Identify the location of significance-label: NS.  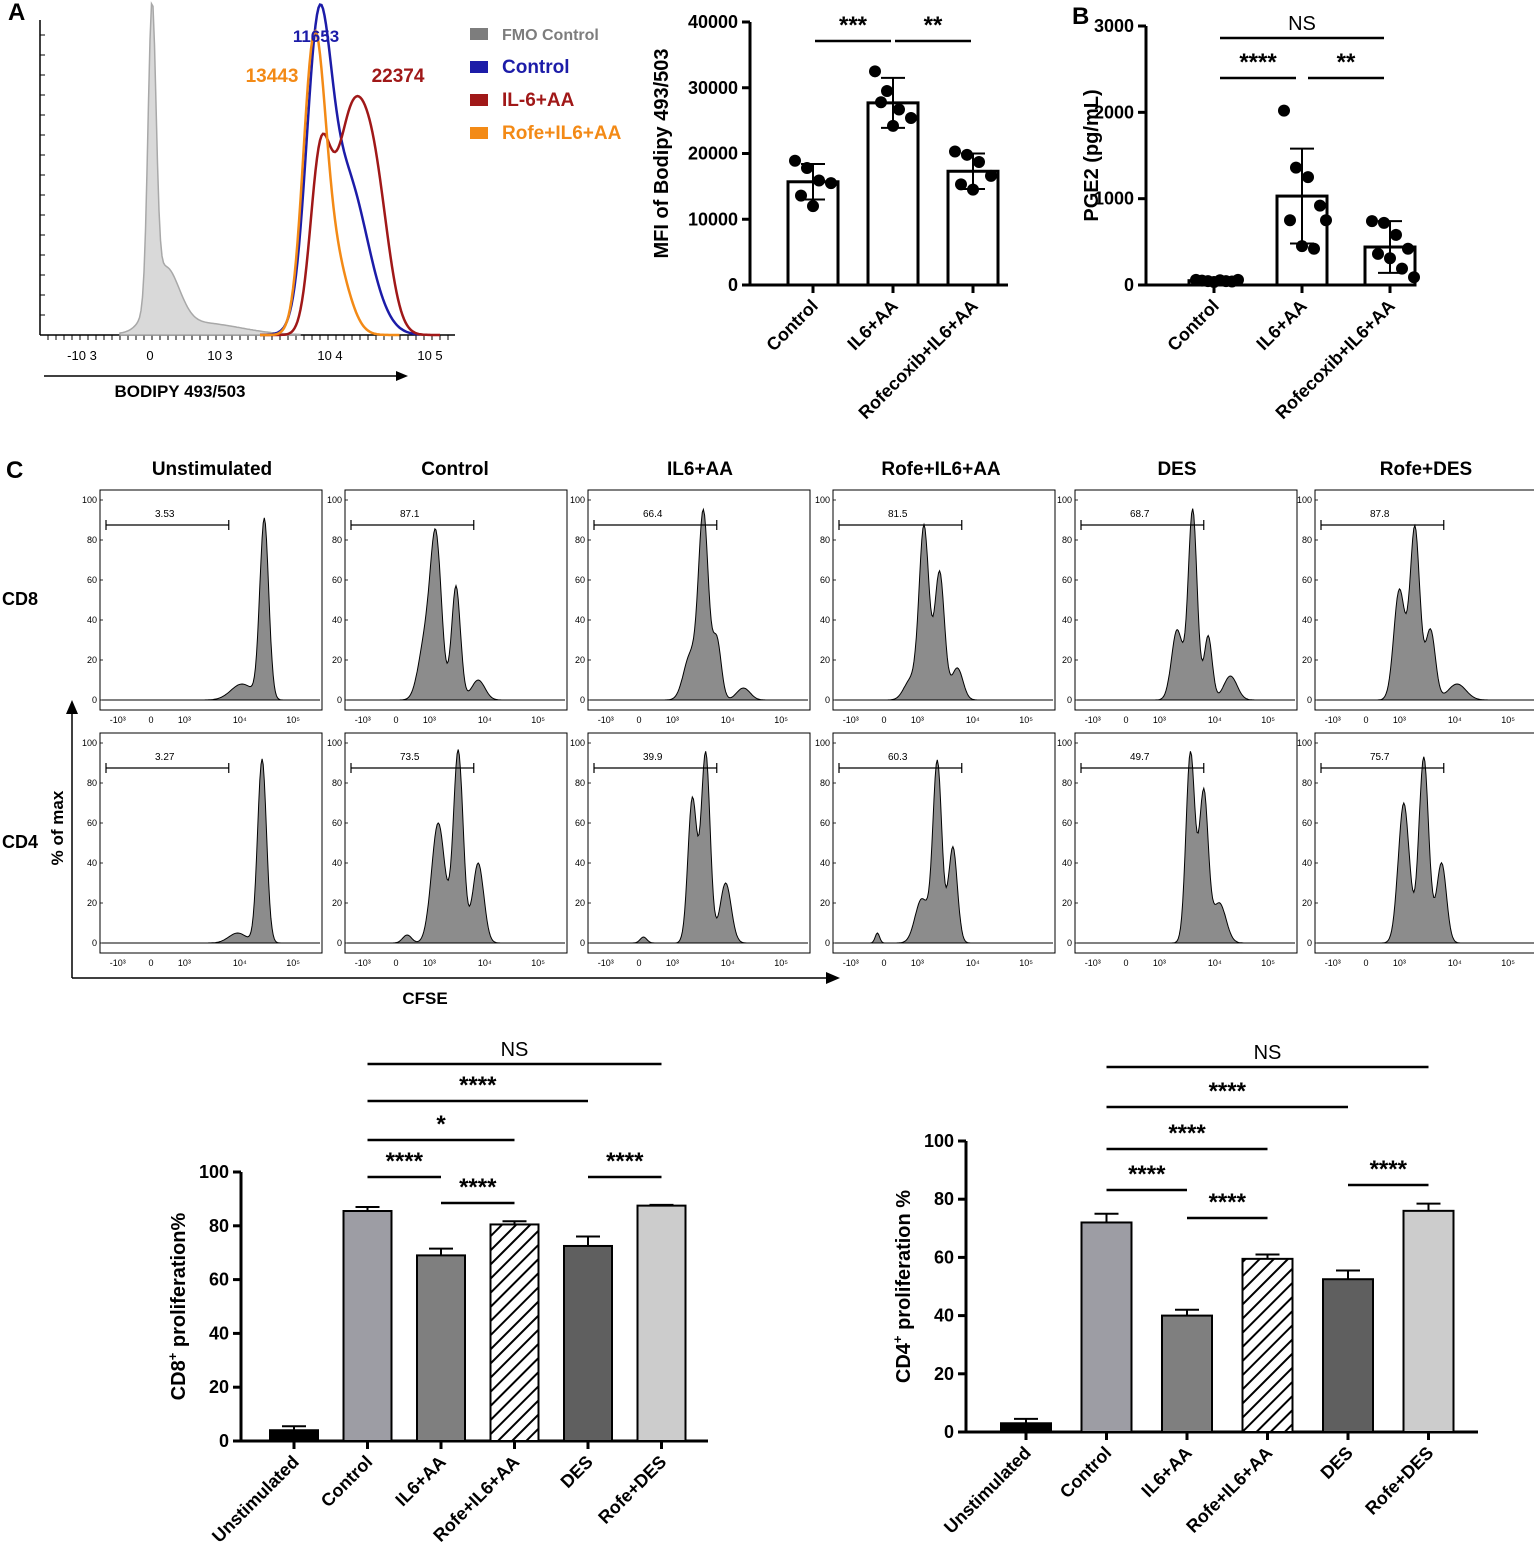
(515, 1050).